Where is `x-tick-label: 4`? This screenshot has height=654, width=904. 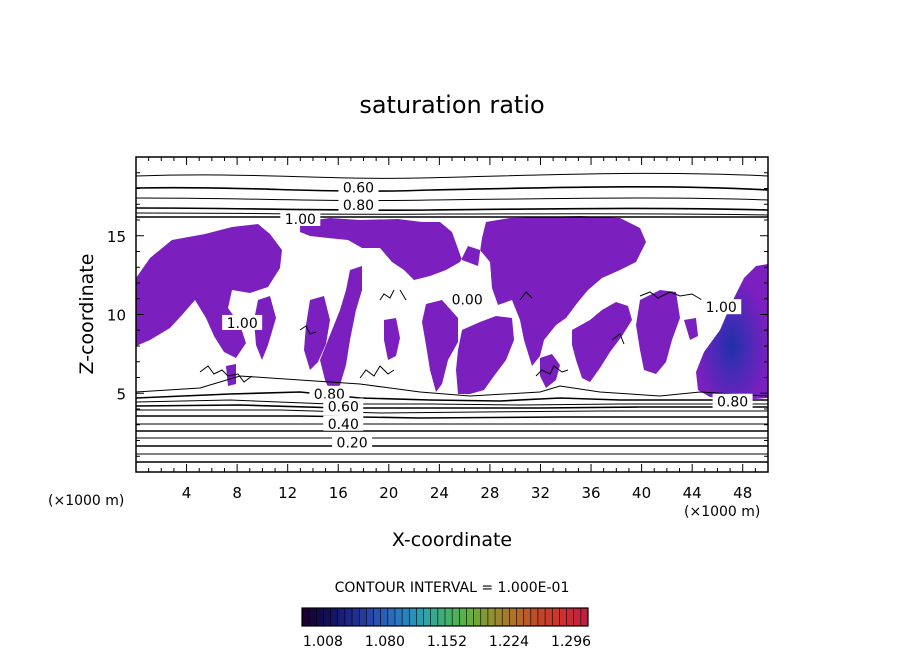 x-tick-label: 4 is located at coordinates (187, 493).